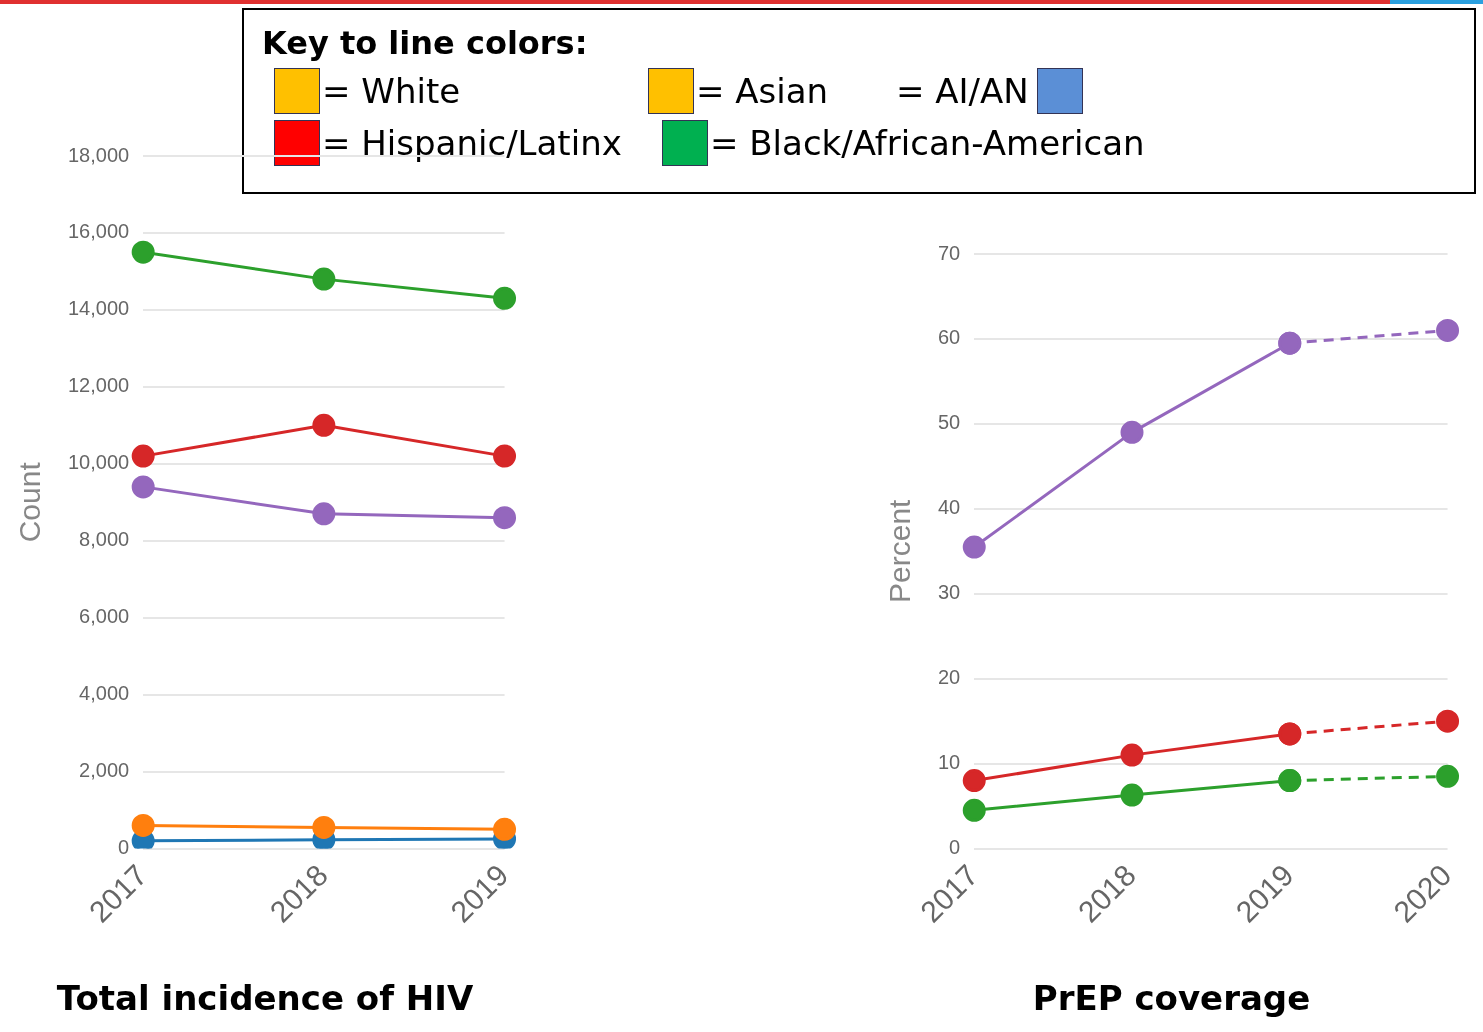 This screenshot has width=1483, height=1032. Describe the element at coordinates (927, 143) in the screenshot. I see `text: = Black/African-American` at that location.